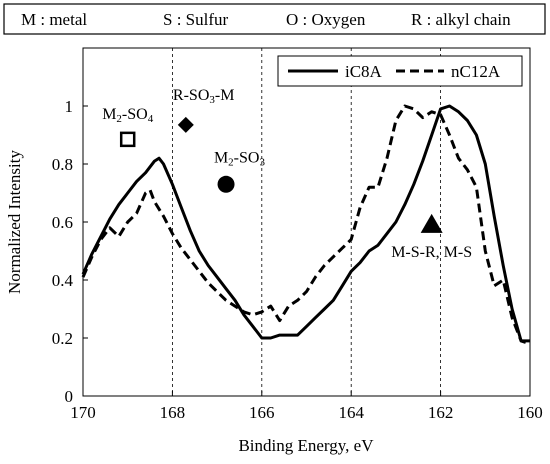  What do you see at coordinates (240, 159) in the screenshot?
I see `annotation-2-label: M2-SO3` at bounding box center [240, 159].